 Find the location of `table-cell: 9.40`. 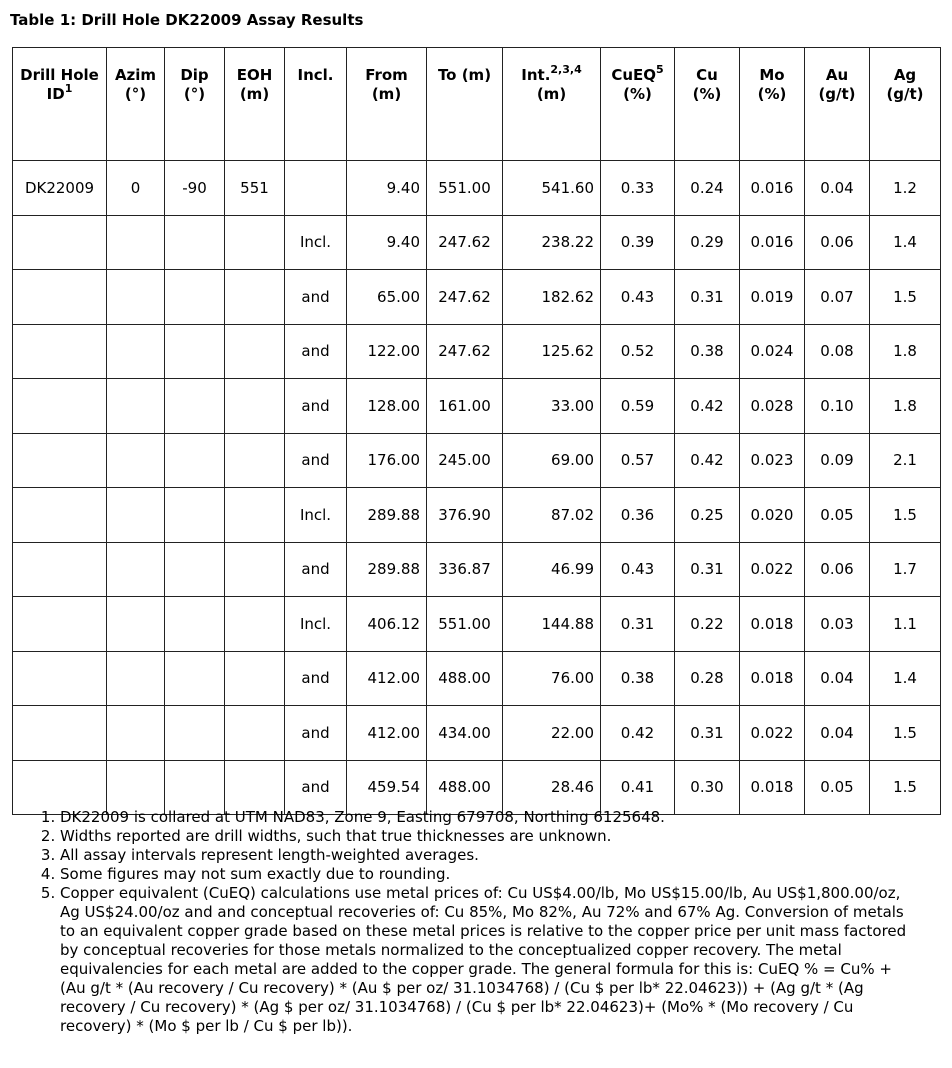

table-cell: 9.40 is located at coordinates (386, 188).